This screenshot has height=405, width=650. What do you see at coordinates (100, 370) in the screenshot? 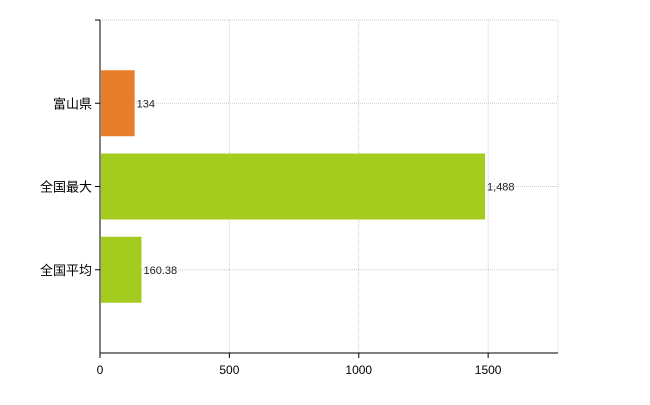
I see `x-tick-label: 0` at bounding box center [100, 370].